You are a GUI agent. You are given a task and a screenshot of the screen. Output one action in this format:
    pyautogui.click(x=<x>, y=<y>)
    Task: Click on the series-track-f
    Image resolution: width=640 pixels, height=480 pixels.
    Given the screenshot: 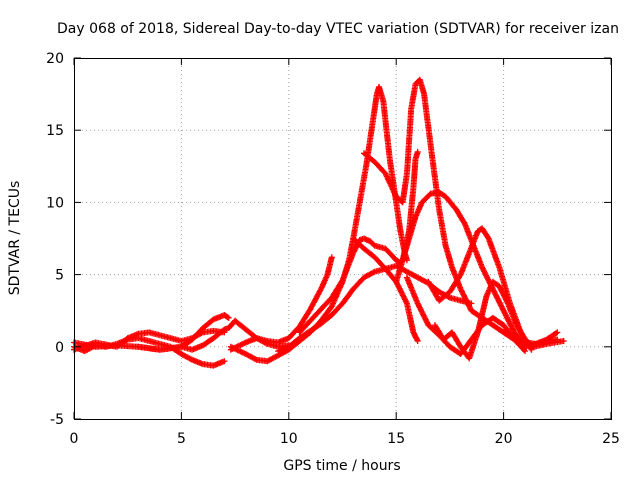 What is the action you would take?
    pyautogui.click(x=281, y=303)
    